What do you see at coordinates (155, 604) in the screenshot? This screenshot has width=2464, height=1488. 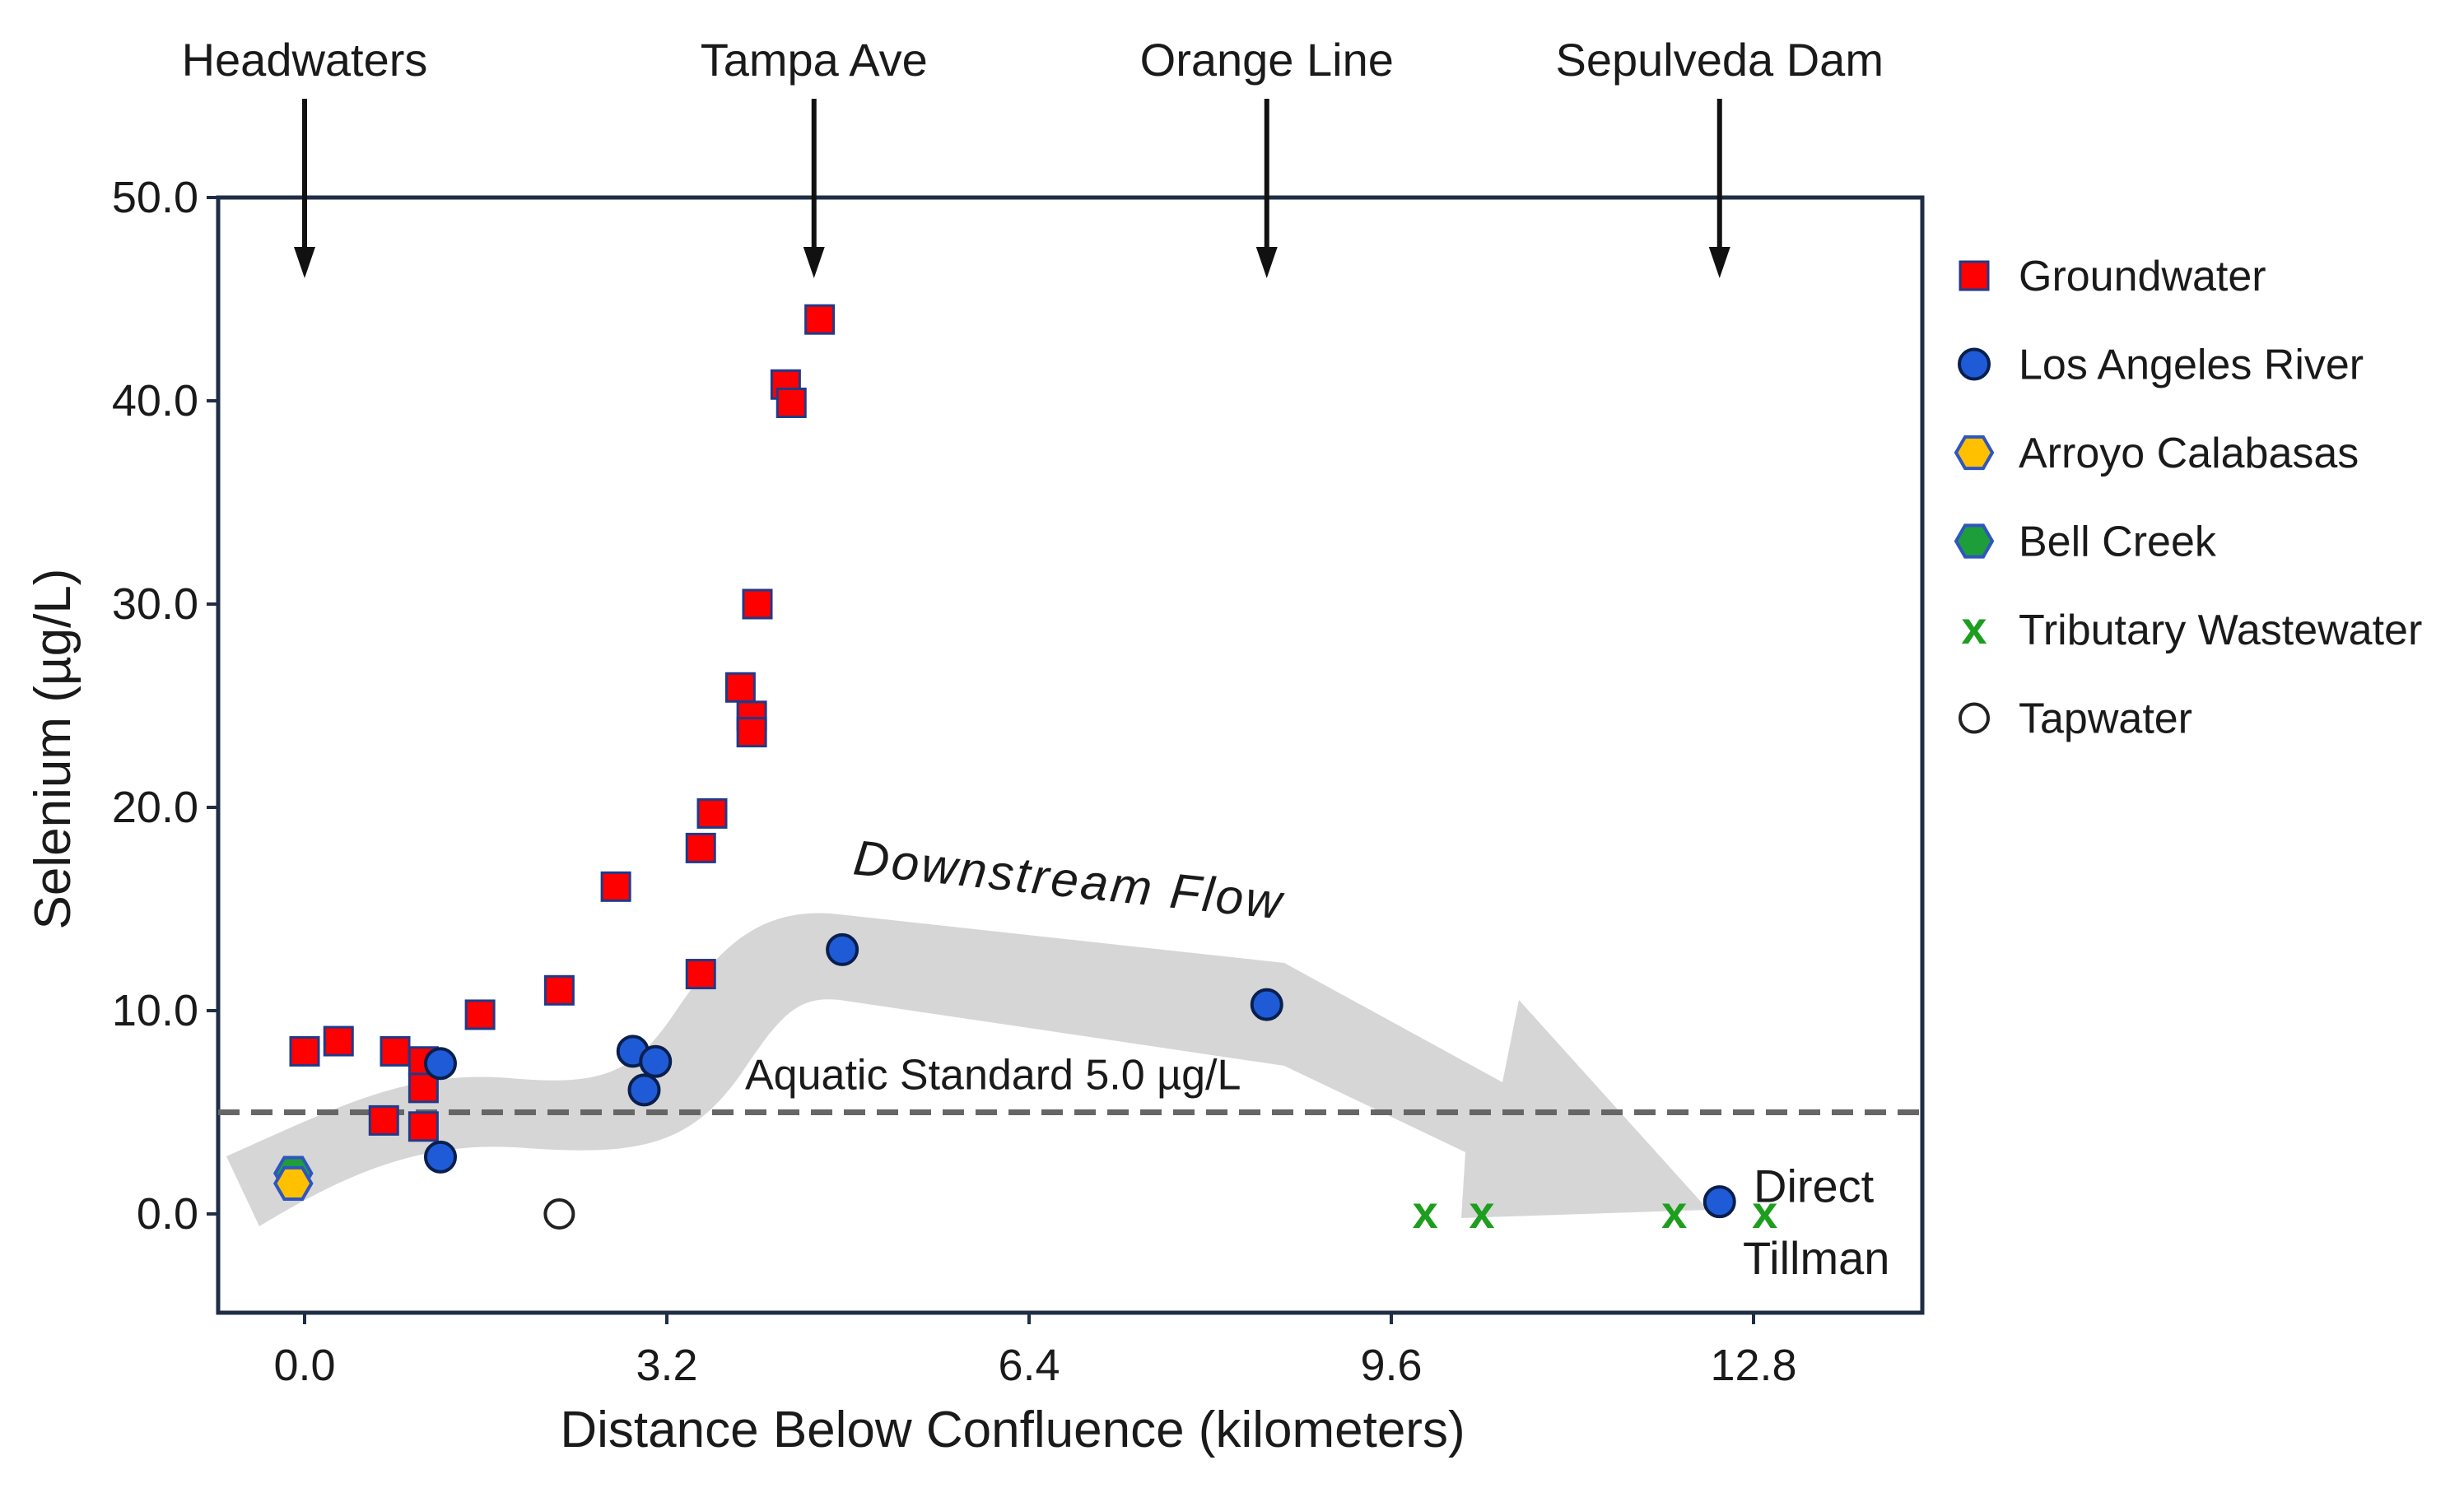 I see `y-tick-label: 30.0` at bounding box center [155, 604].